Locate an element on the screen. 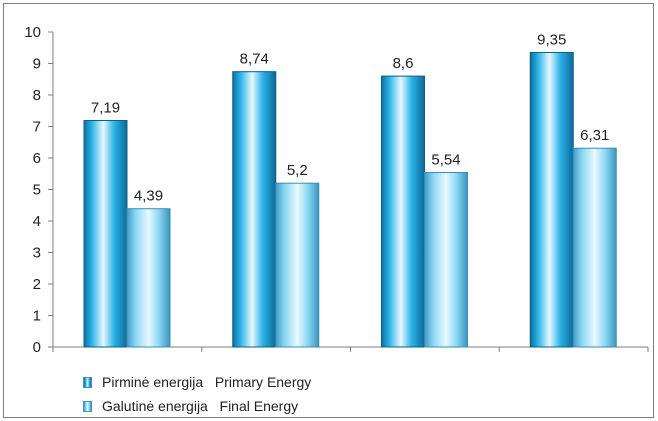  legend-item-primary: Pirminė energija Primary Energy is located at coordinates (197, 382).